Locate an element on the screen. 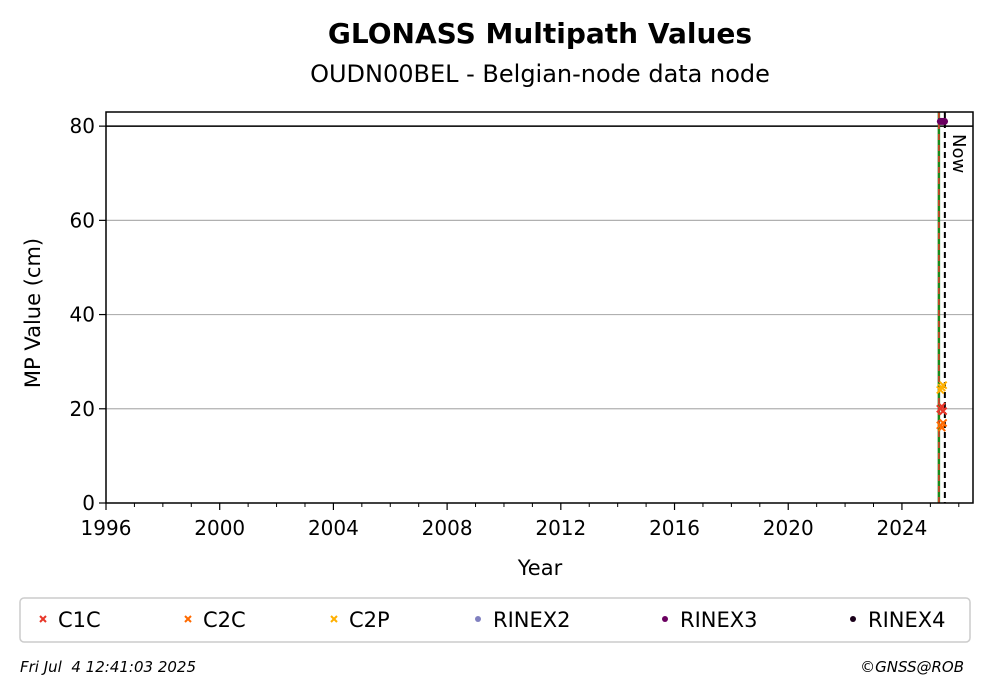 This screenshot has height=699, width=992. x-tick-label: 2024 is located at coordinates (901, 528).